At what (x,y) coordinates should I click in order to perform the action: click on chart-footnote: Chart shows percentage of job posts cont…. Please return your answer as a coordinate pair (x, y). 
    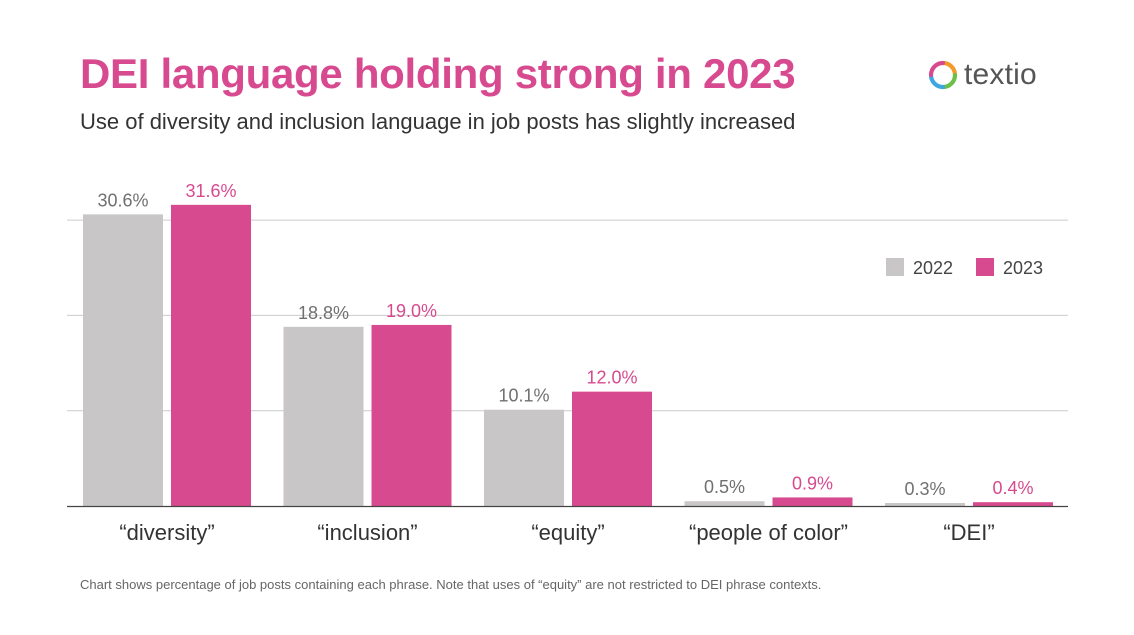
    Looking at the image, I should click on (451, 584).